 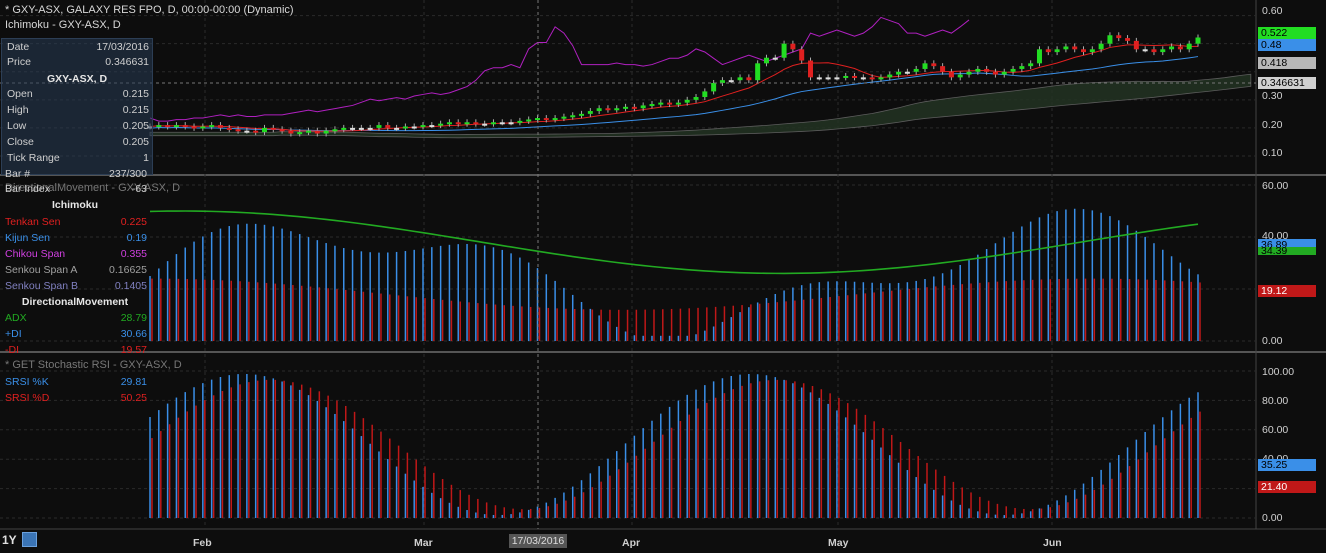 I want to click on info-symbol: GXY-ASX, D, so click(x=77, y=79).